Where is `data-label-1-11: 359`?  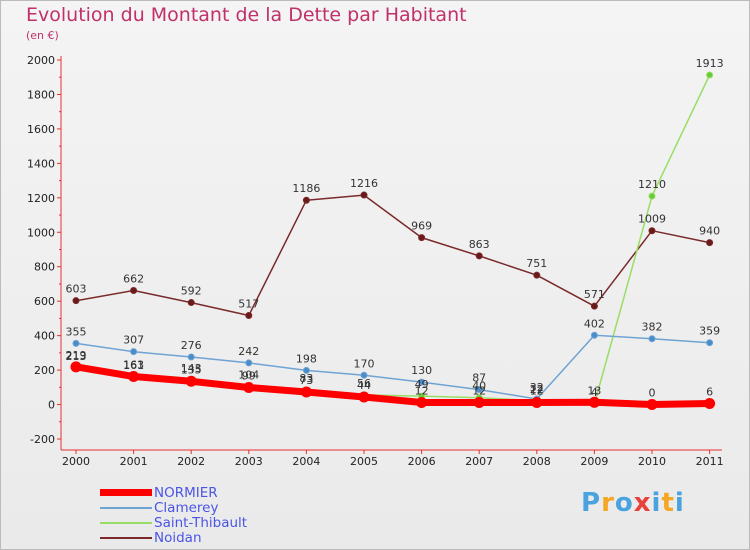
data-label-1-11: 359 is located at coordinates (709, 331).